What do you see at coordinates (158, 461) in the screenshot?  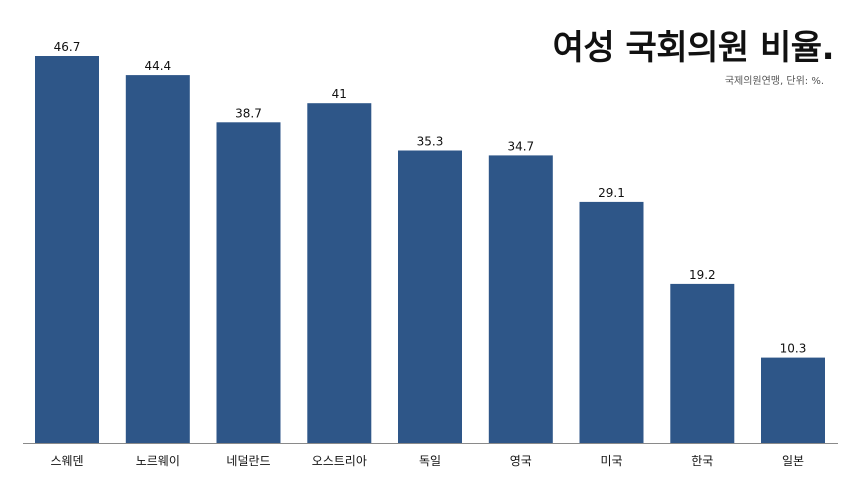 I see `x-tick-label: 노르웨이` at bounding box center [158, 461].